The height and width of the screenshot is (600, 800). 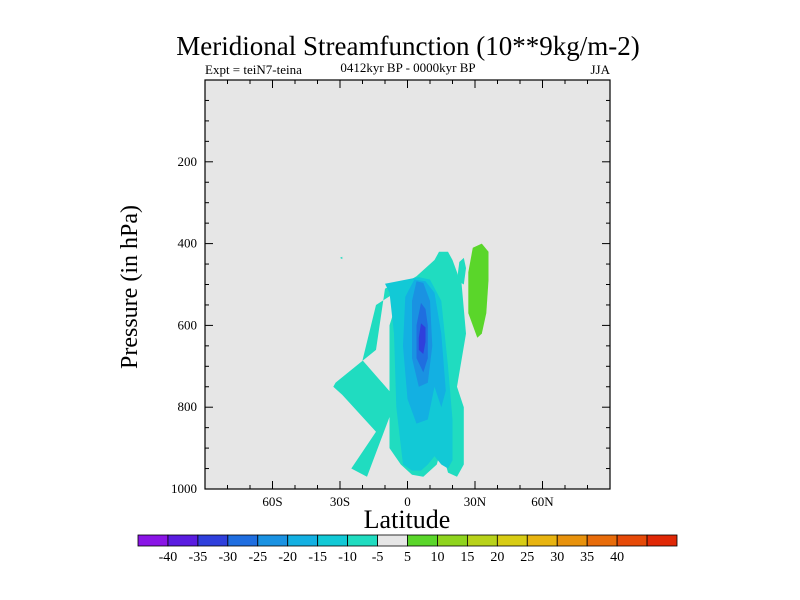 I want to click on x-tick-label: 60S, so click(x=272, y=501).